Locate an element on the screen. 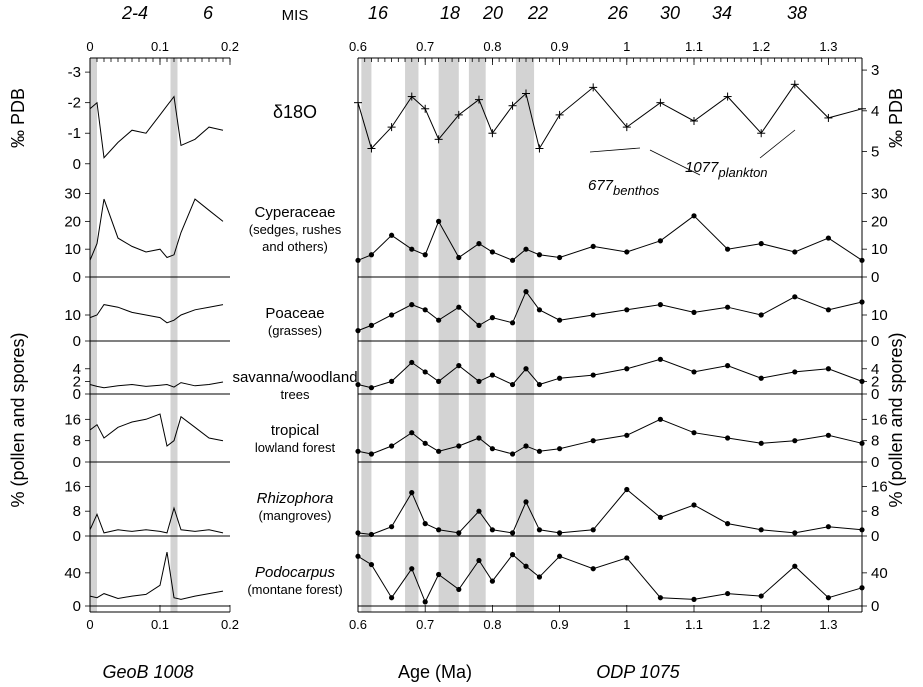  series-label: trees is located at coordinates (295, 394).